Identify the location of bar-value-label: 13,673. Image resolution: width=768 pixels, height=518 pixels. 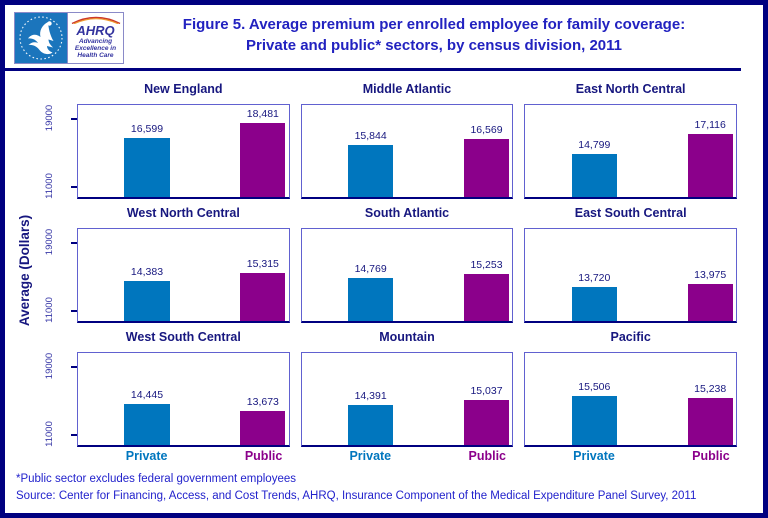
(262, 401).